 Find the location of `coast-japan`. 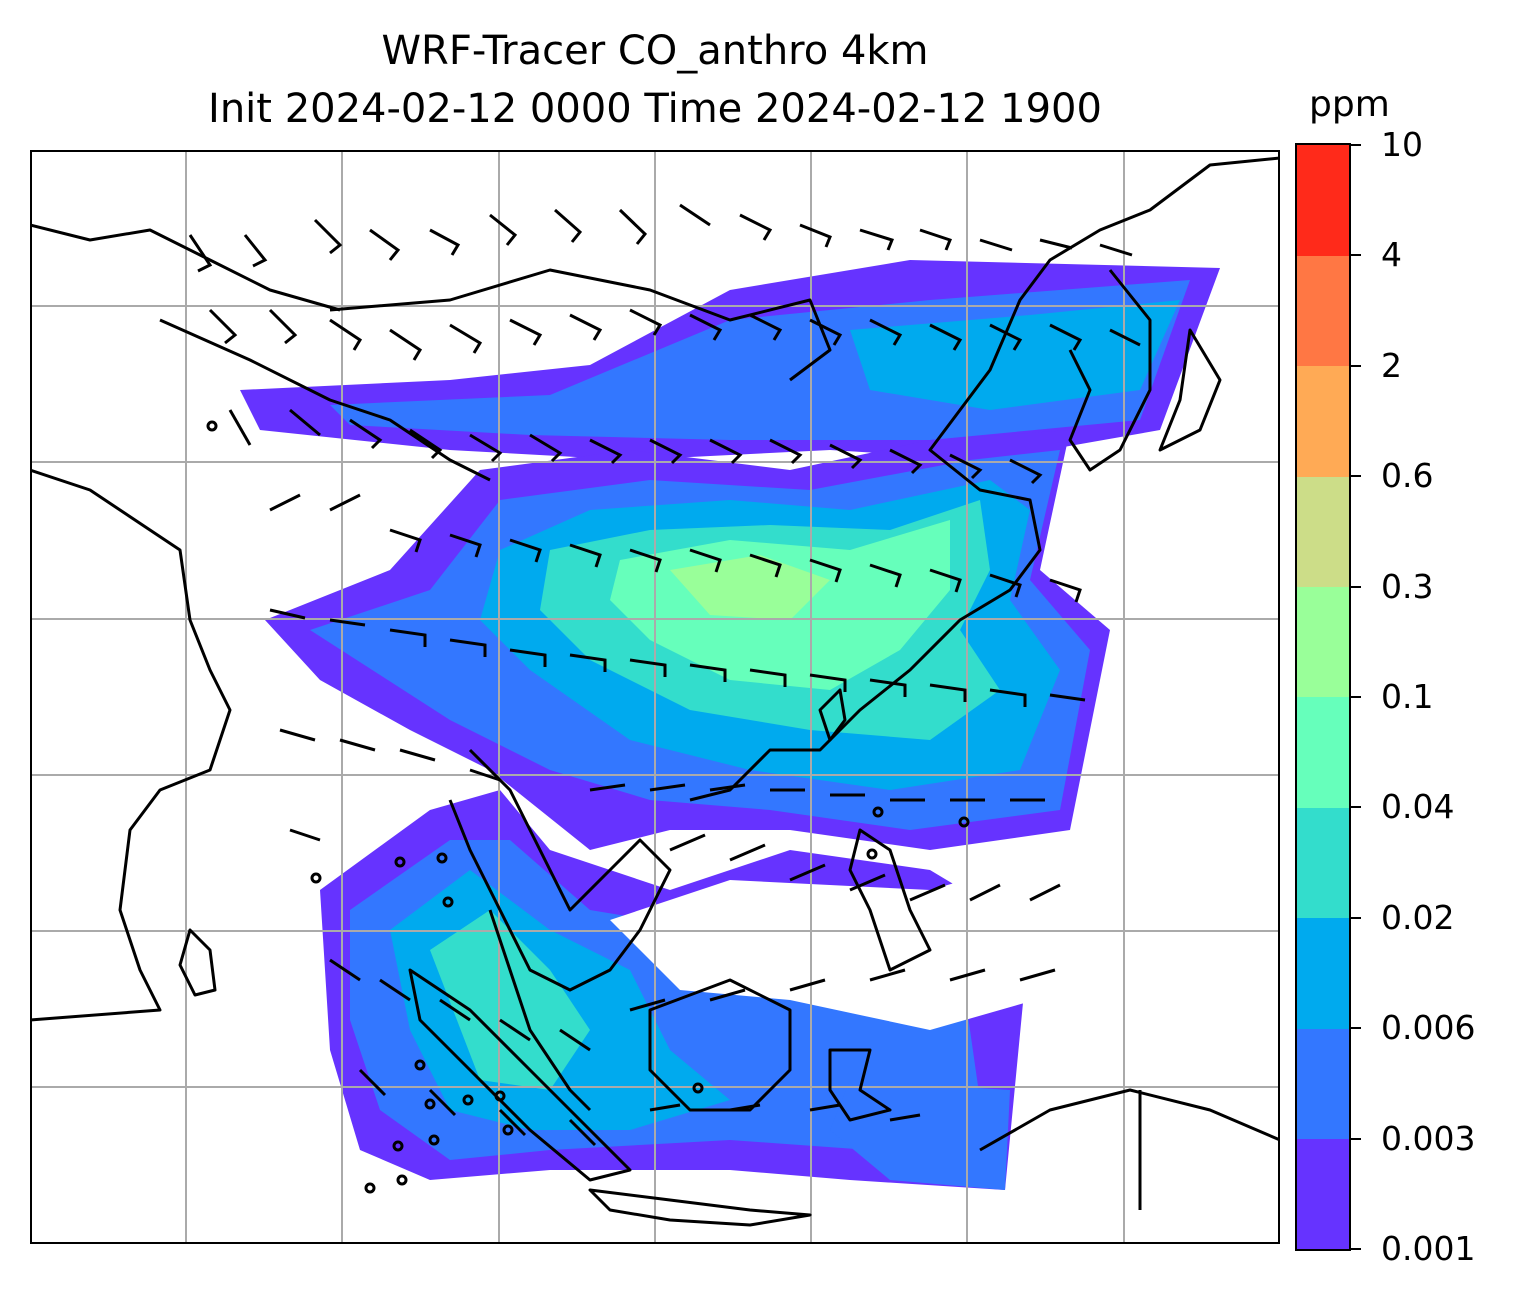

coast-japan is located at coordinates (1190, 390).